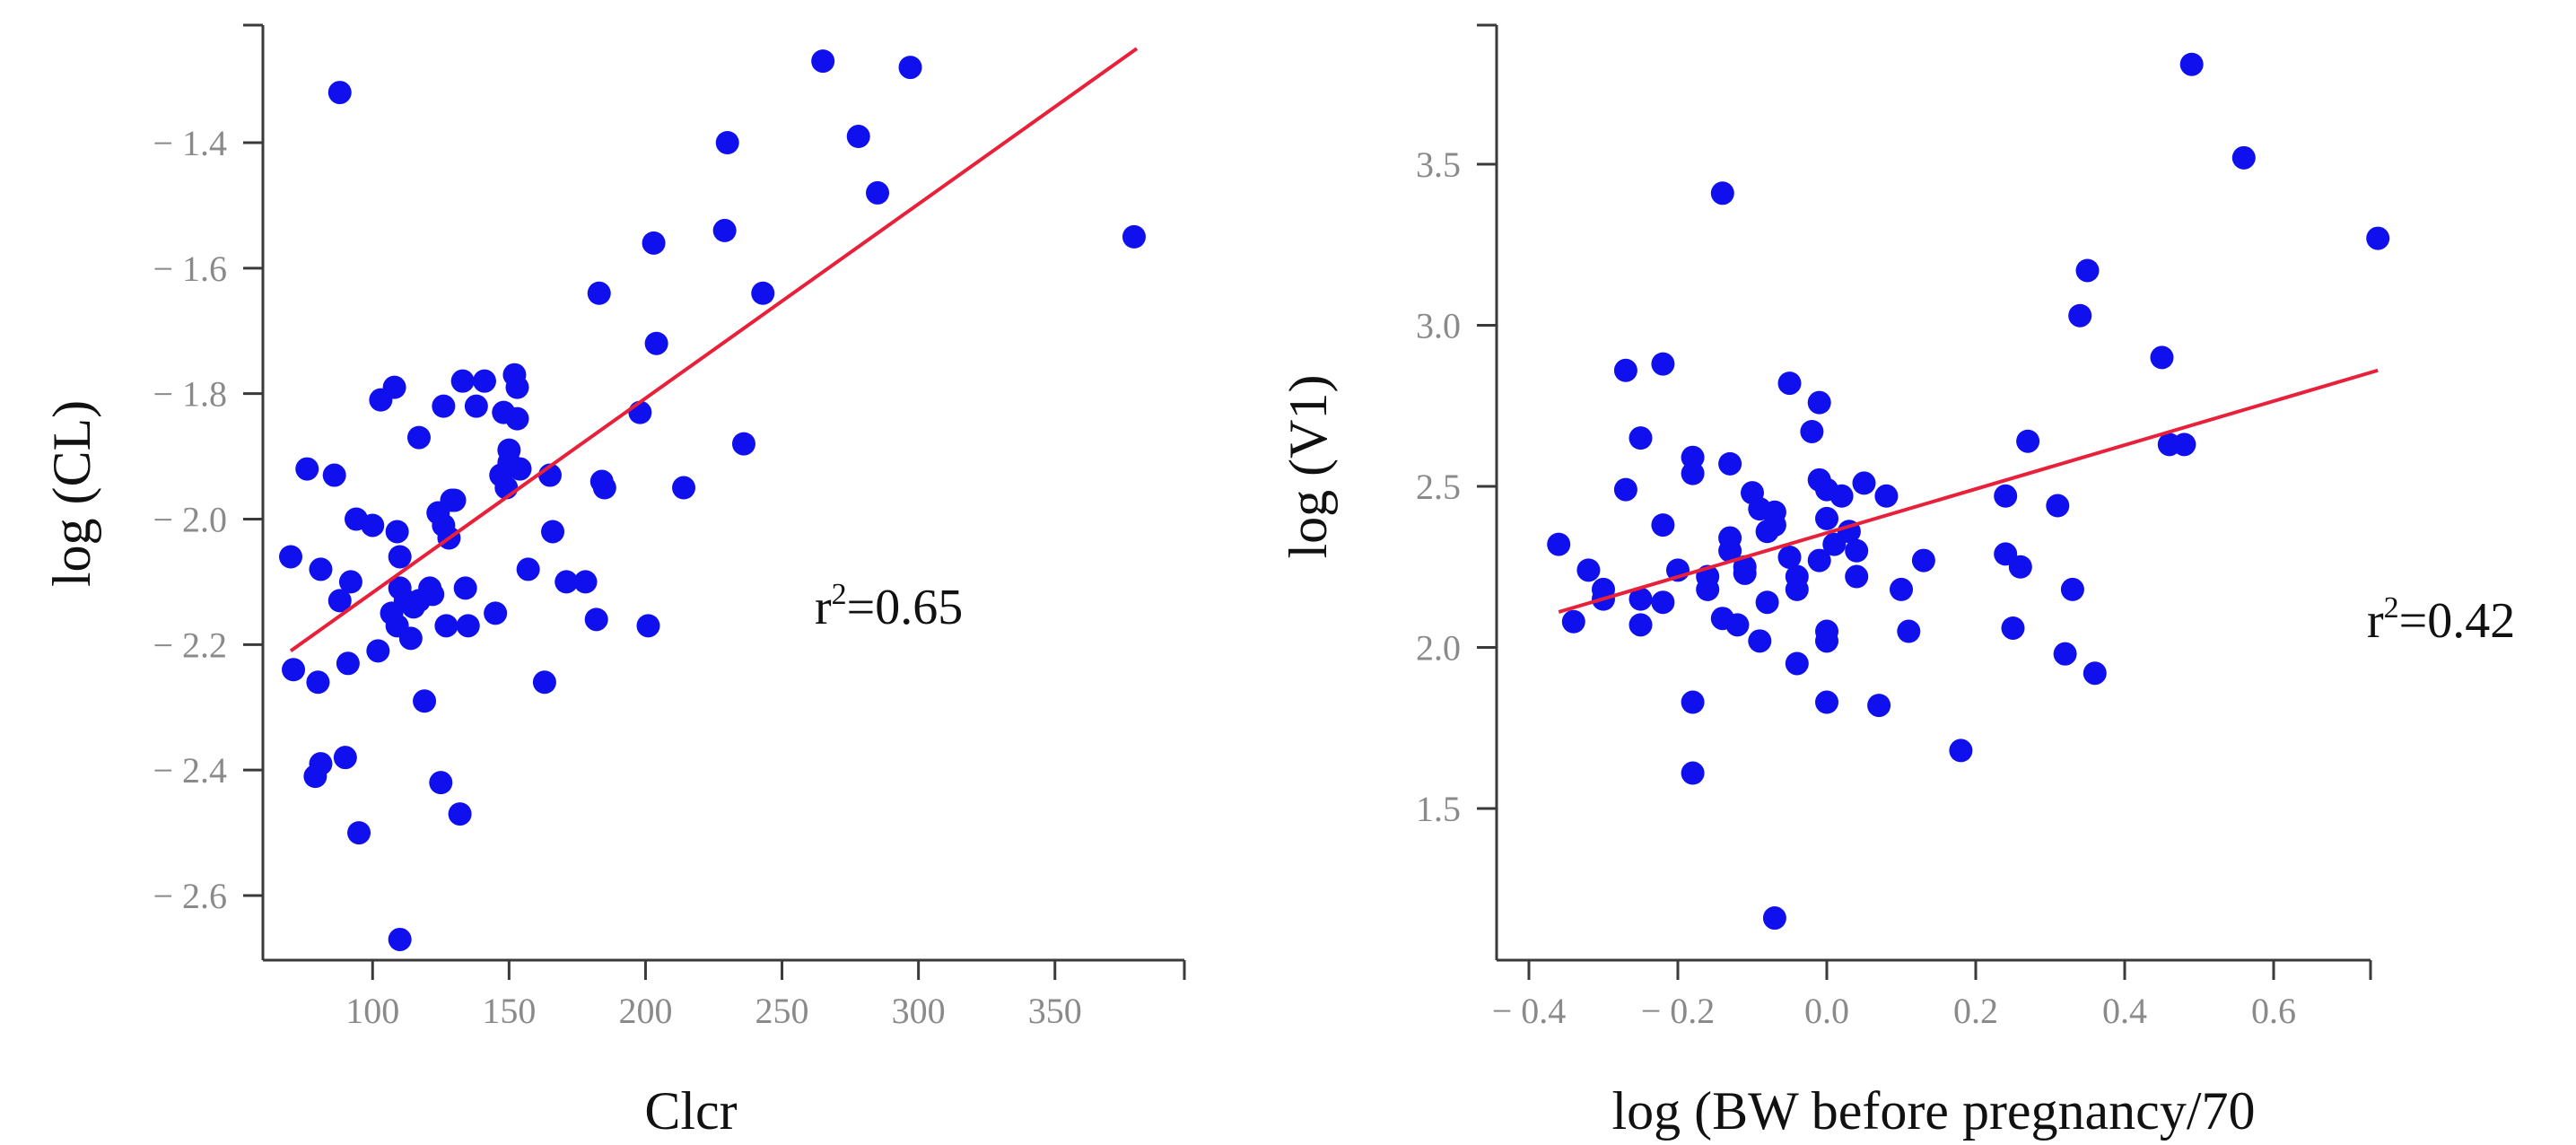  I want to click on left-x-tick-label: 250, so click(782, 1011).